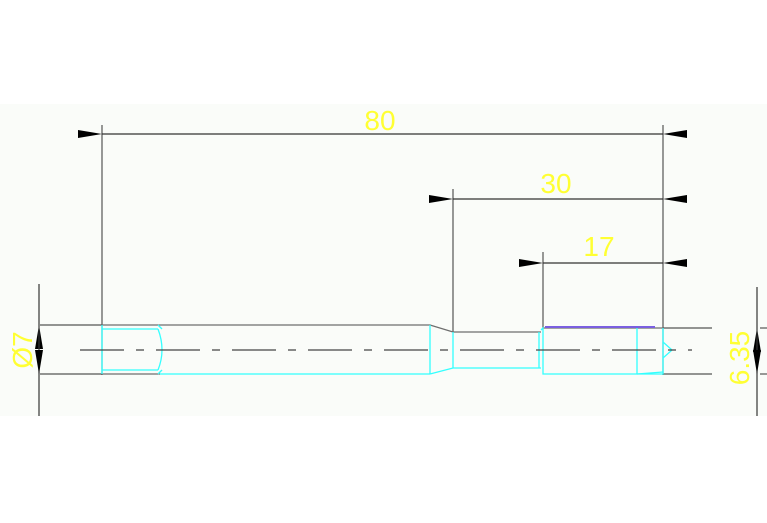 The height and width of the screenshot is (523, 767). I want to click on dim-d7-text: Ø7, so click(22, 349).